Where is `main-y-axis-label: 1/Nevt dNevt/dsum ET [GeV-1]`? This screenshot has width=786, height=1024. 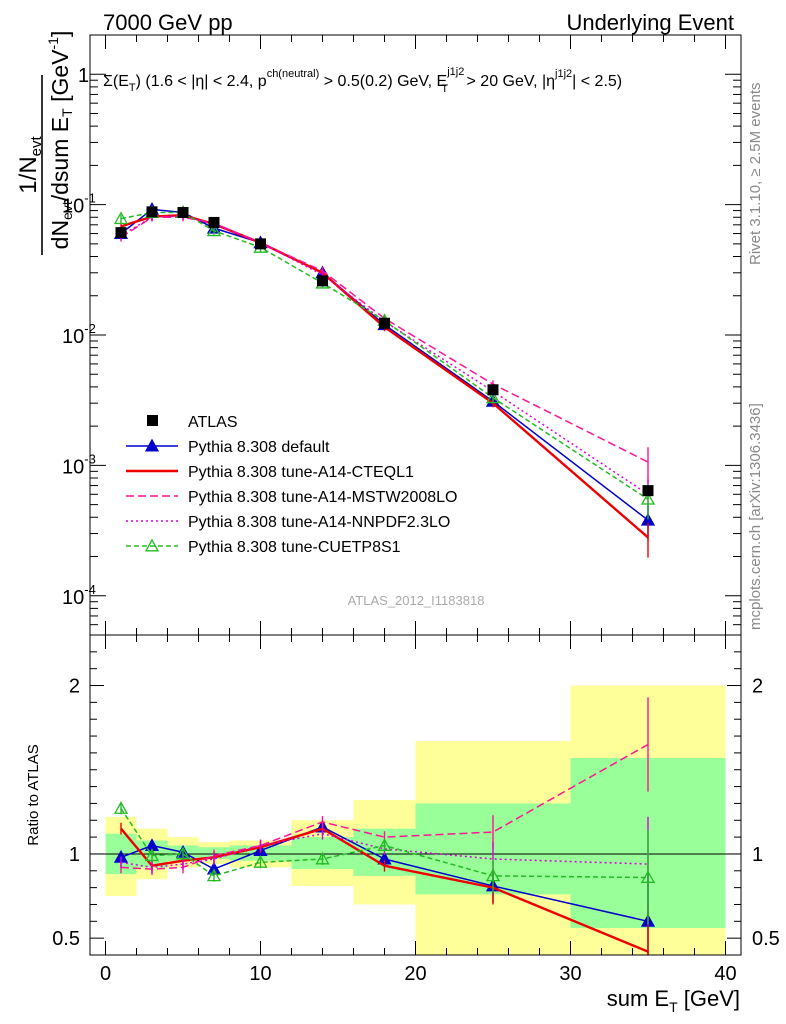 main-y-axis-label: 1/Nevt dNevt/dsum ET [GeV-1] is located at coordinates (45, 143).